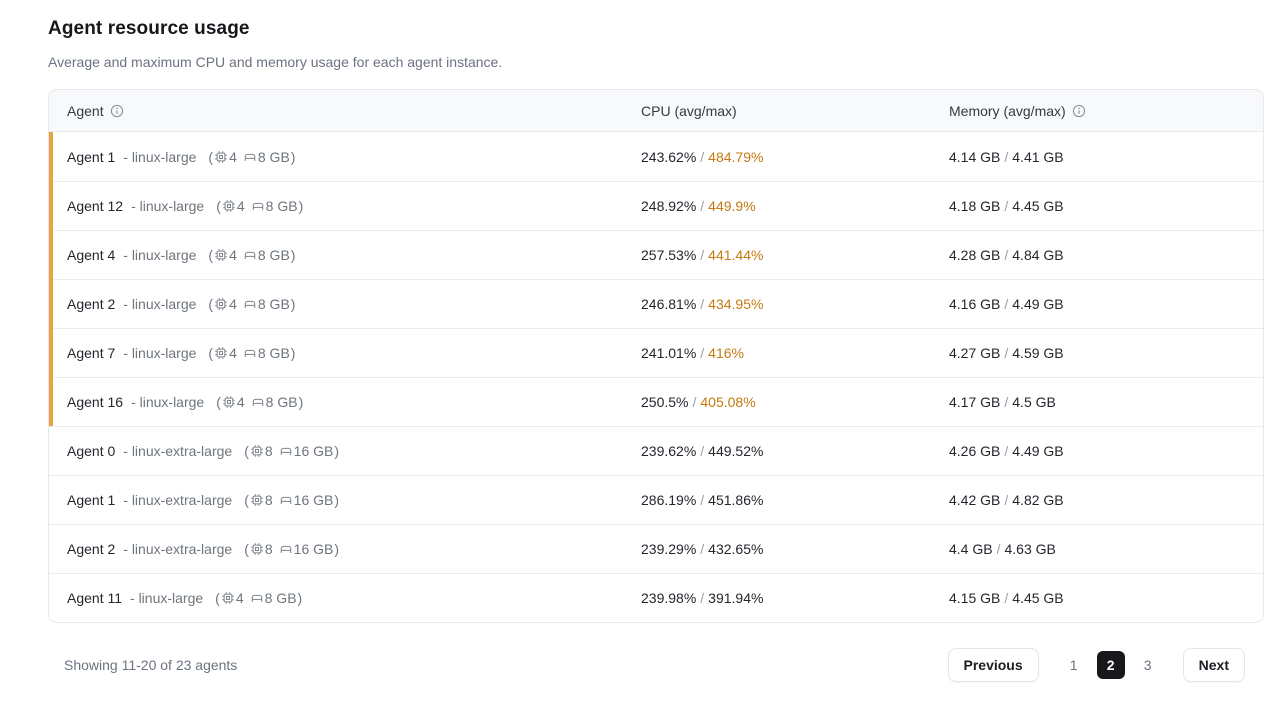 The width and height of the screenshot is (1285, 708). What do you see at coordinates (669, 206) in the screenshot?
I see `cpu-avg: 248.92%` at bounding box center [669, 206].